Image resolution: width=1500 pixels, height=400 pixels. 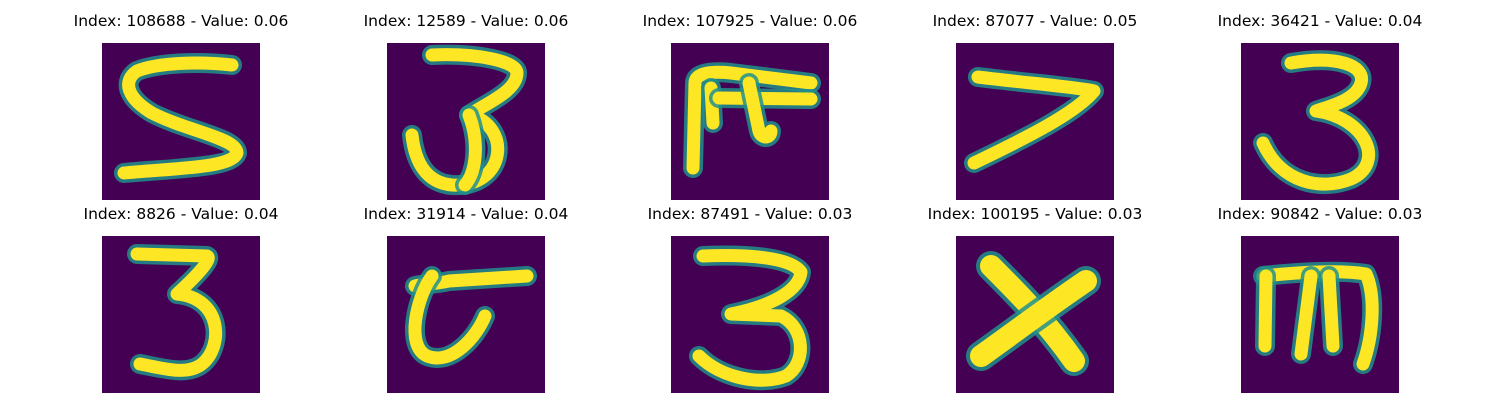 I want to click on sample-panel-3: Index: 107925 - Value: 0.06, so click(x=750, y=104).